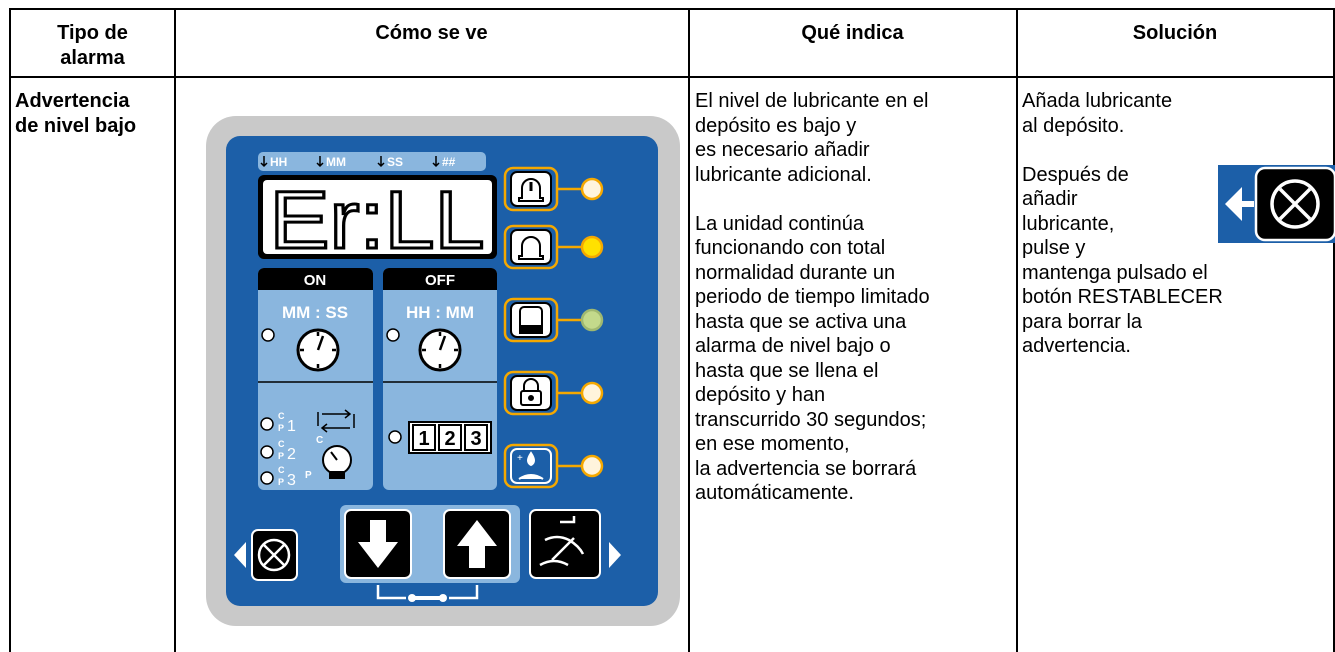  What do you see at coordinates (1097, 101) in the screenshot?
I see `text-line: Añada lubricante` at bounding box center [1097, 101].